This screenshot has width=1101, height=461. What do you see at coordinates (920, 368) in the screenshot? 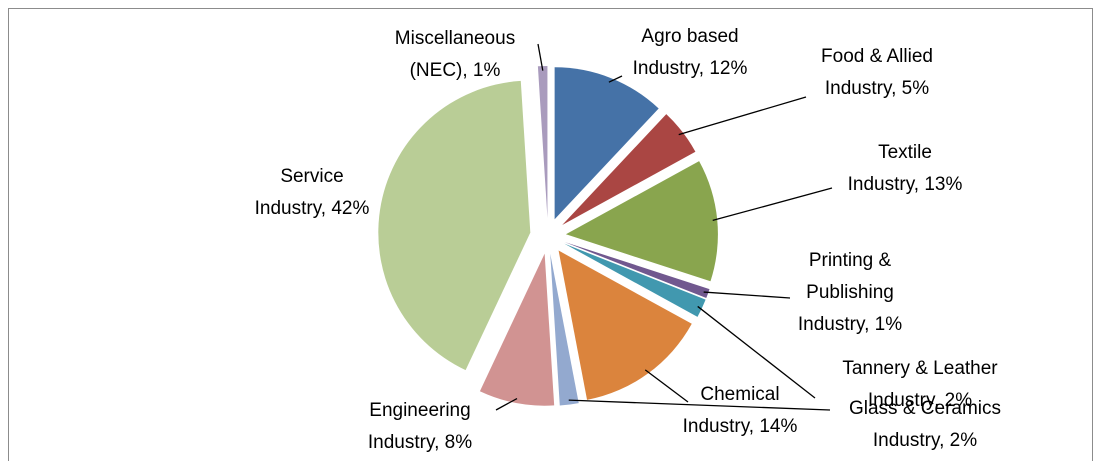
I see `label-line: Tannery & Leather` at bounding box center [920, 368].